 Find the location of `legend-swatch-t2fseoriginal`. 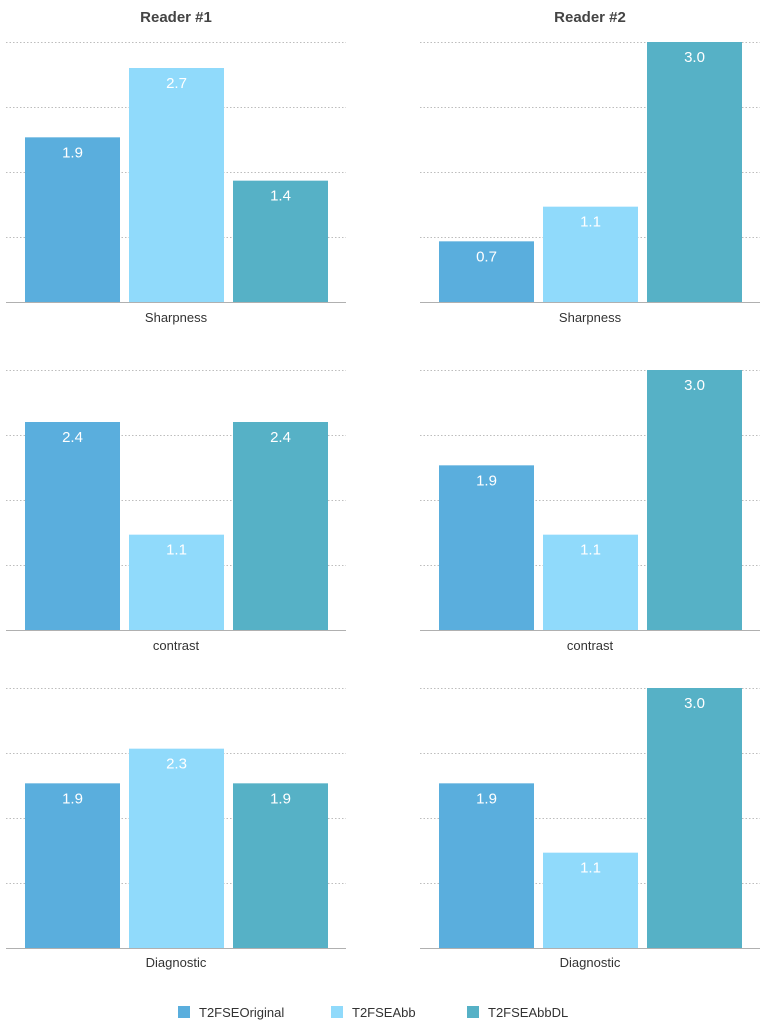

legend-swatch-t2fseoriginal is located at coordinates (184, 1012).